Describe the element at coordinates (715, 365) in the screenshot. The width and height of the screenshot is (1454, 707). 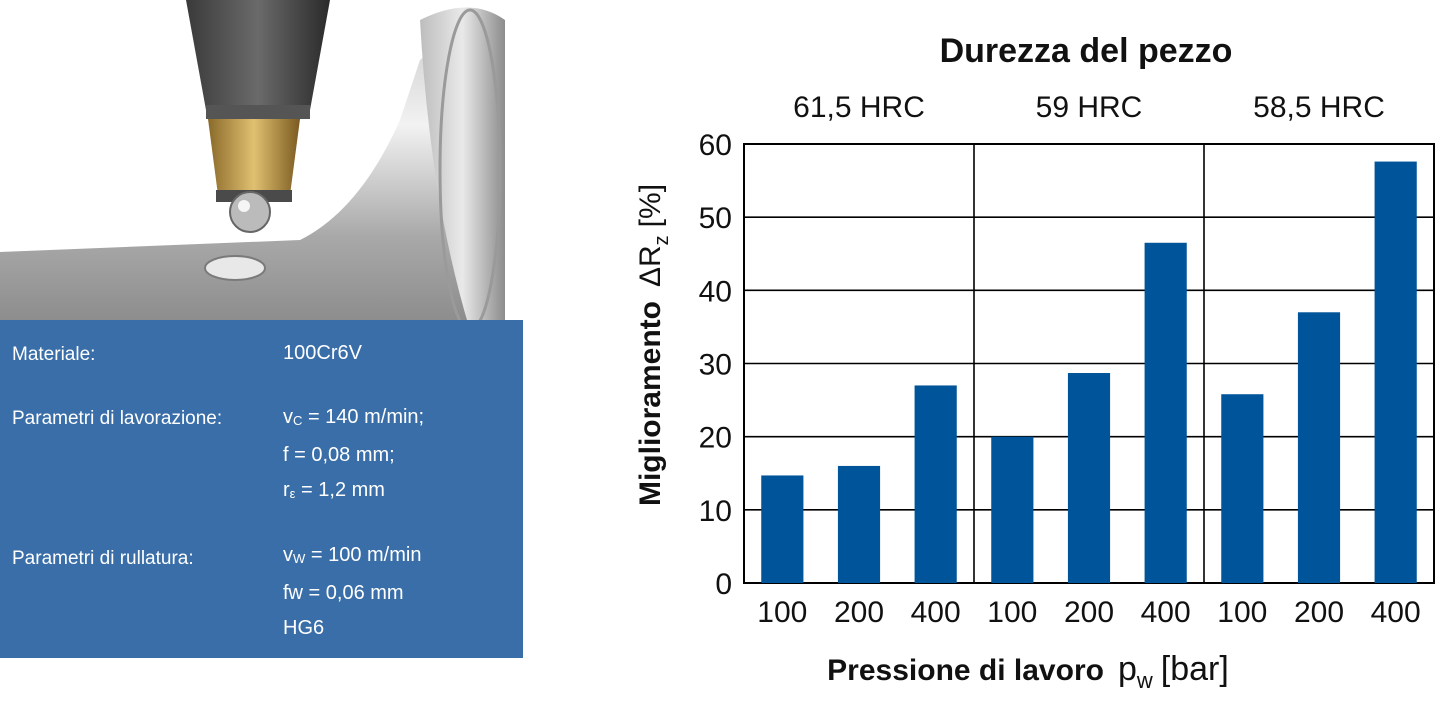
I see `y-tick-label: 30` at that location.